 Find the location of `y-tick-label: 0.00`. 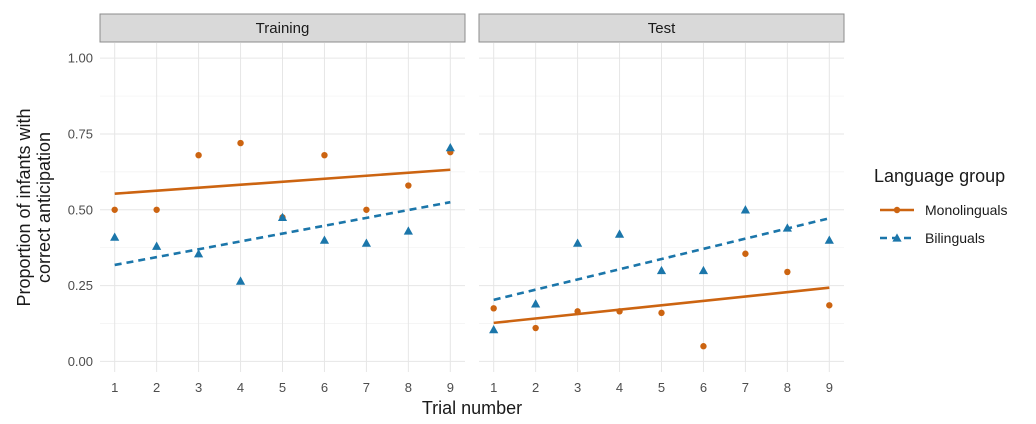

y-tick-label: 0.00 is located at coordinates (80, 361).